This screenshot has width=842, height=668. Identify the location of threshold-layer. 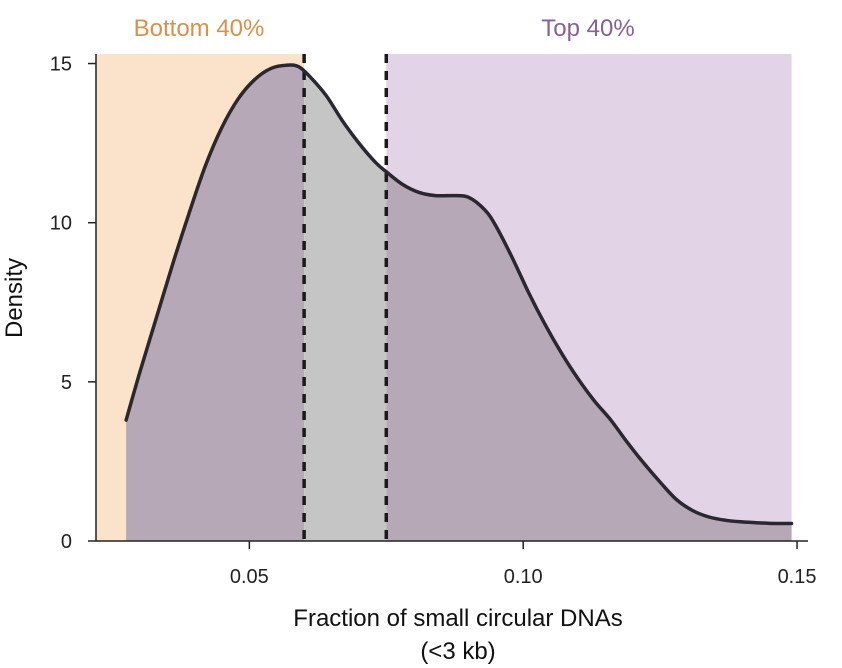
(345, 297).